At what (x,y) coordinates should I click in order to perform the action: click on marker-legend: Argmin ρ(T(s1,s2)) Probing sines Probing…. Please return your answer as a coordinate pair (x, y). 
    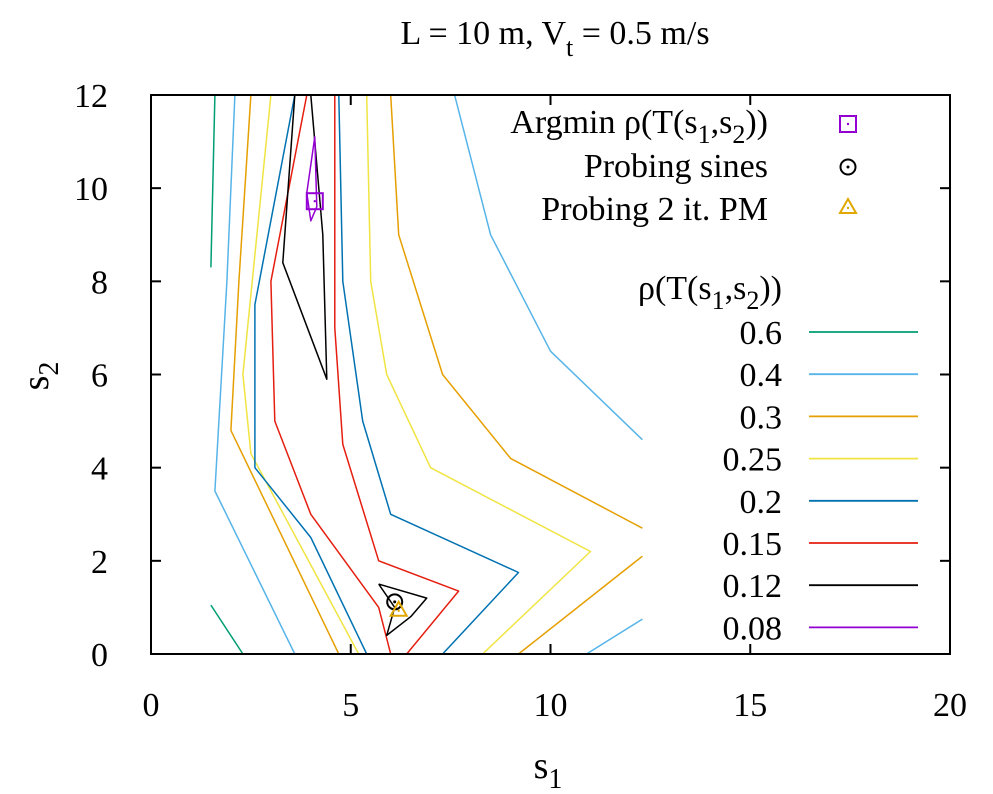
    Looking at the image, I should click on (684, 166).